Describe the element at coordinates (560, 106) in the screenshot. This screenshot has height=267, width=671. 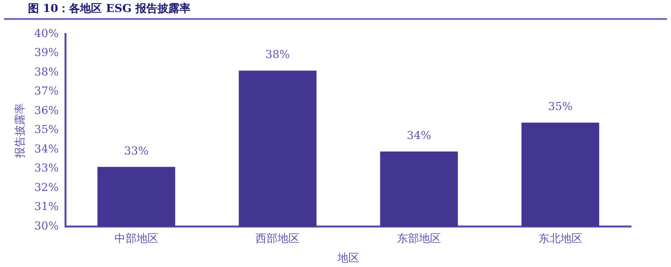
I see `data-label: 35%` at that location.